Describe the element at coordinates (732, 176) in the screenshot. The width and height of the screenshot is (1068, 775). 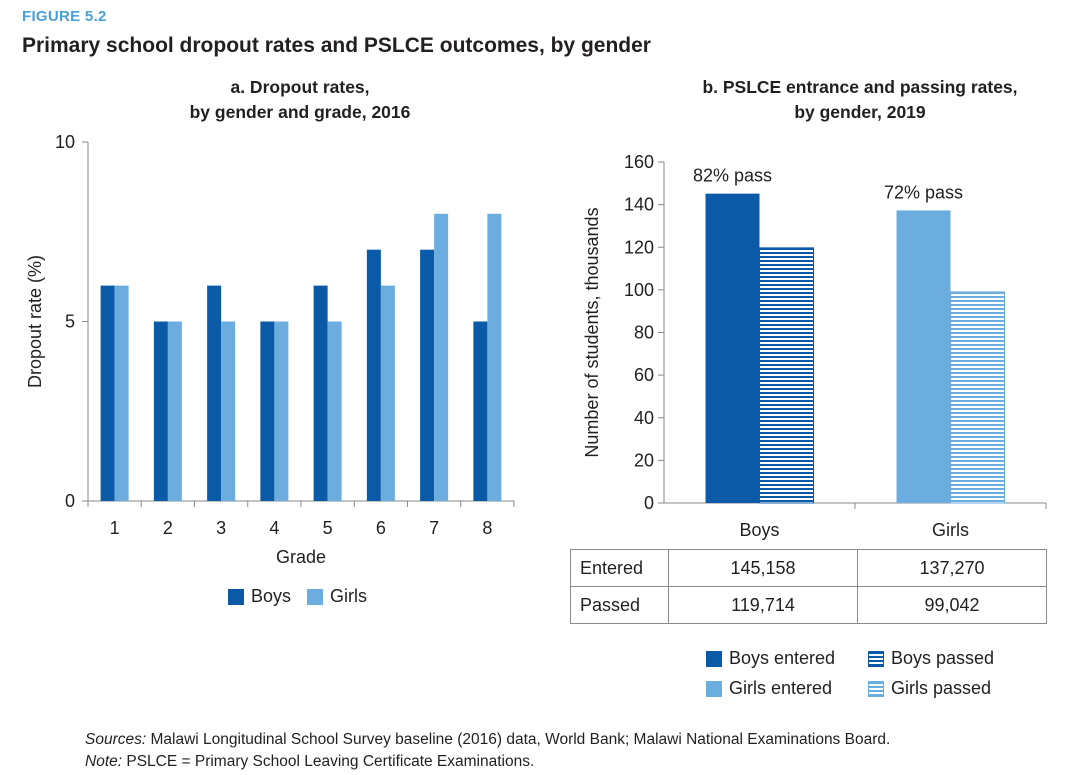
I see `pass-rate-annotation: 82% pass` at that location.